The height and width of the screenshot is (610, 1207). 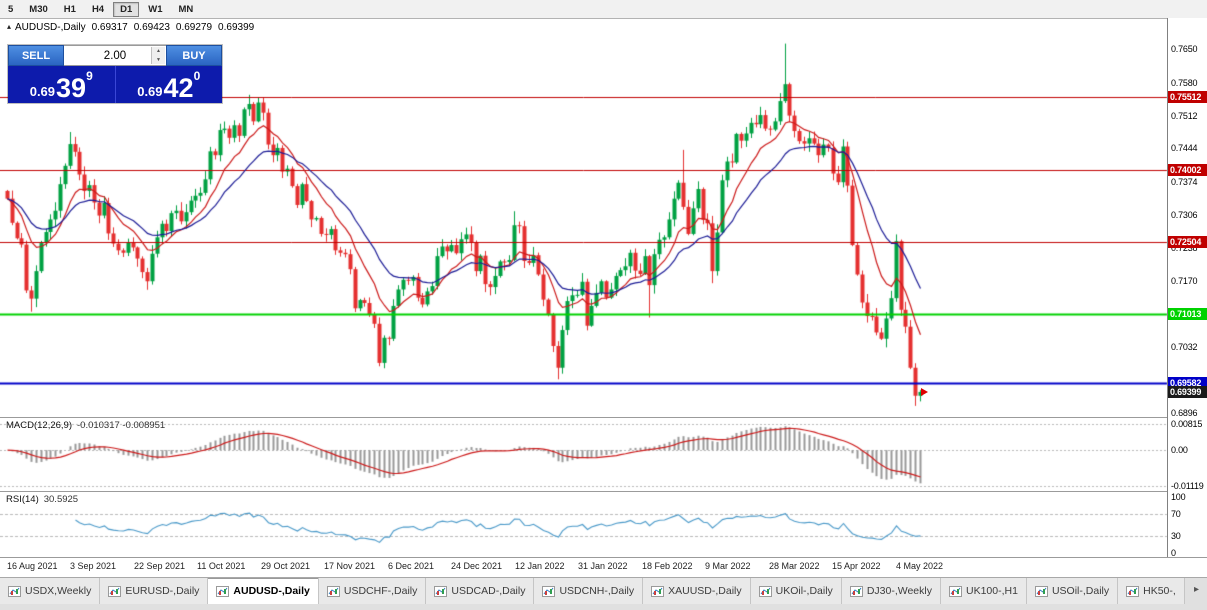 I want to click on tab-label: USDCNH-,Daily, so click(x=597, y=591).